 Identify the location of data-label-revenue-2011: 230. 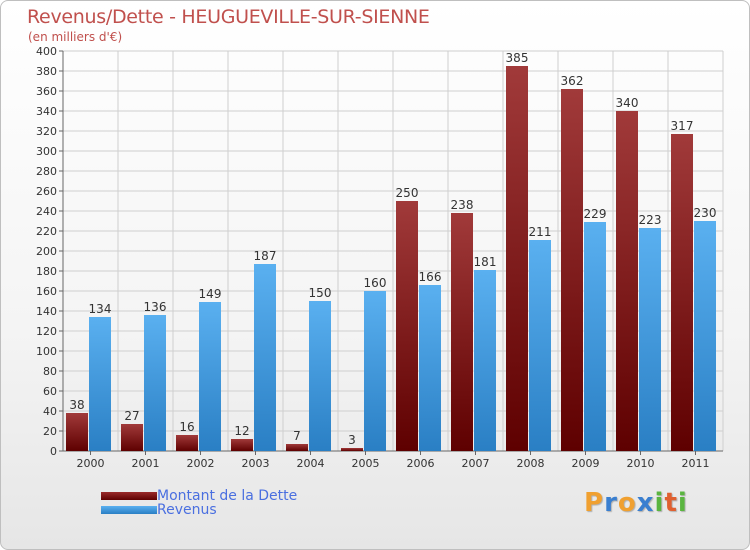
(705, 213).